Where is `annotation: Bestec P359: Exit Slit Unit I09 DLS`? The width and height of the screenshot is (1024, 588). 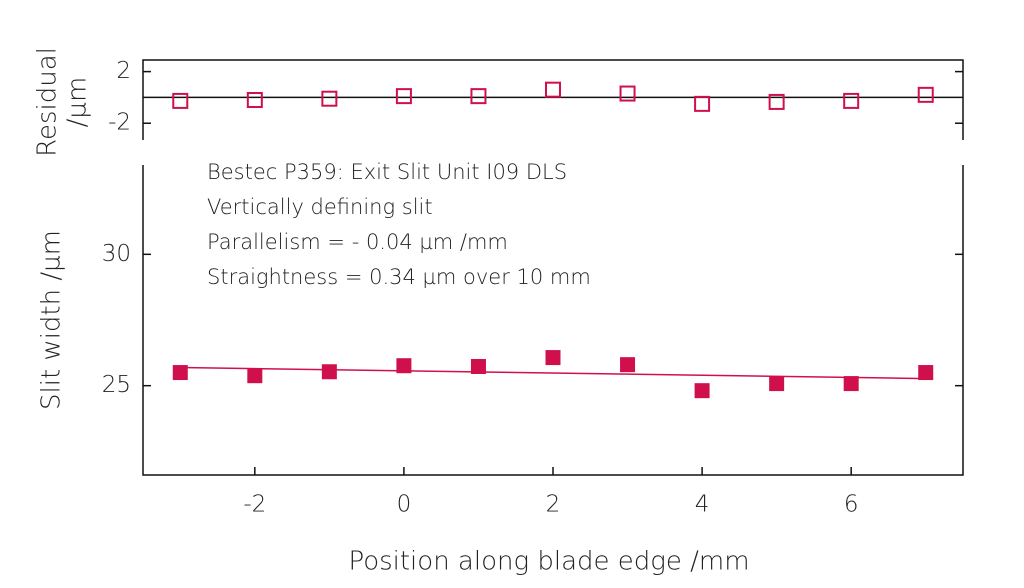 annotation: Bestec P359: Exit Slit Unit I09 DLS is located at coordinates (387, 172).